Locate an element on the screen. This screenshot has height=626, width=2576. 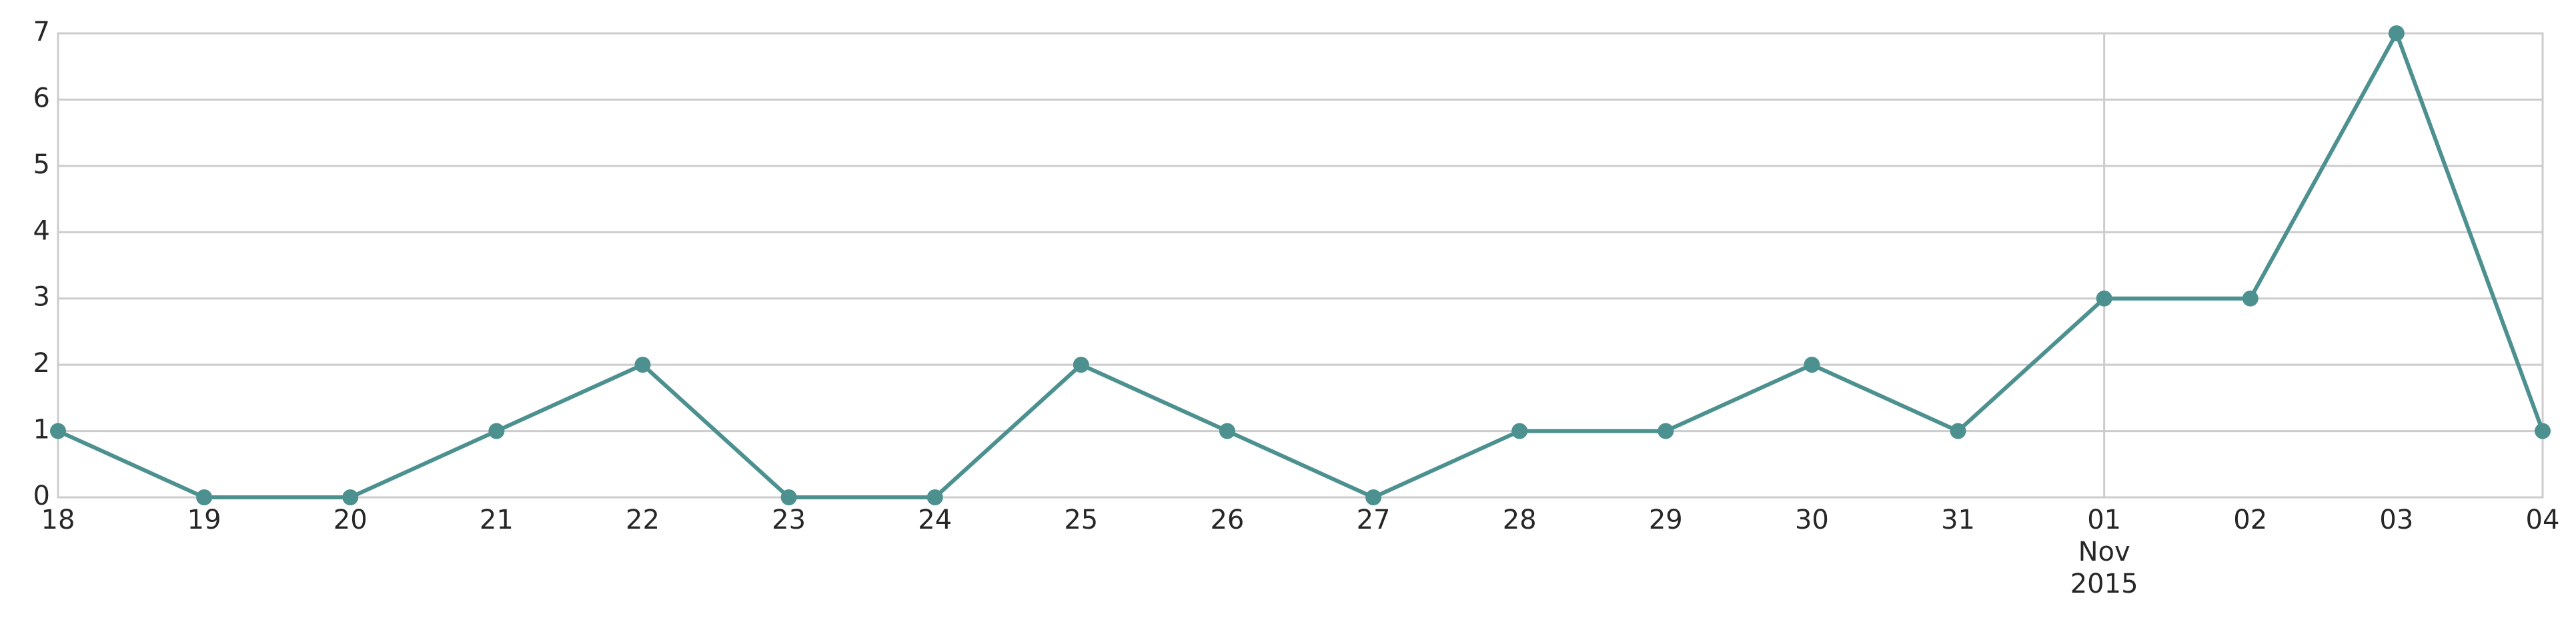
y-tick-label: 4 is located at coordinates (41, 230).